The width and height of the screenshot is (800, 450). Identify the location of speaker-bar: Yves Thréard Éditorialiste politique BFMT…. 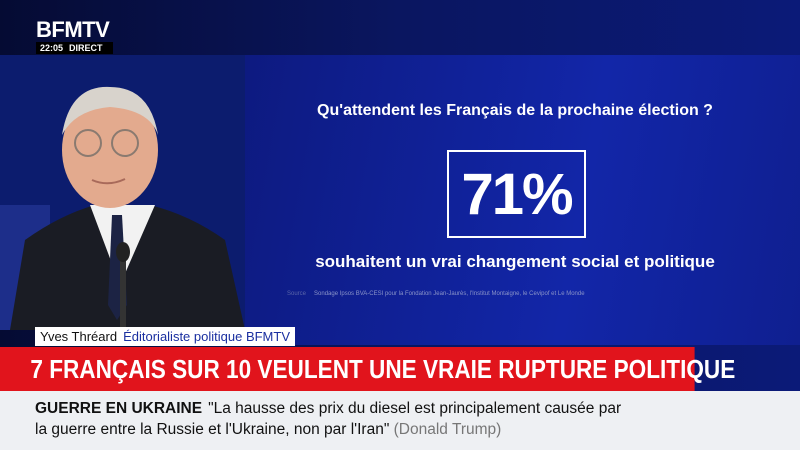
(165, 336).